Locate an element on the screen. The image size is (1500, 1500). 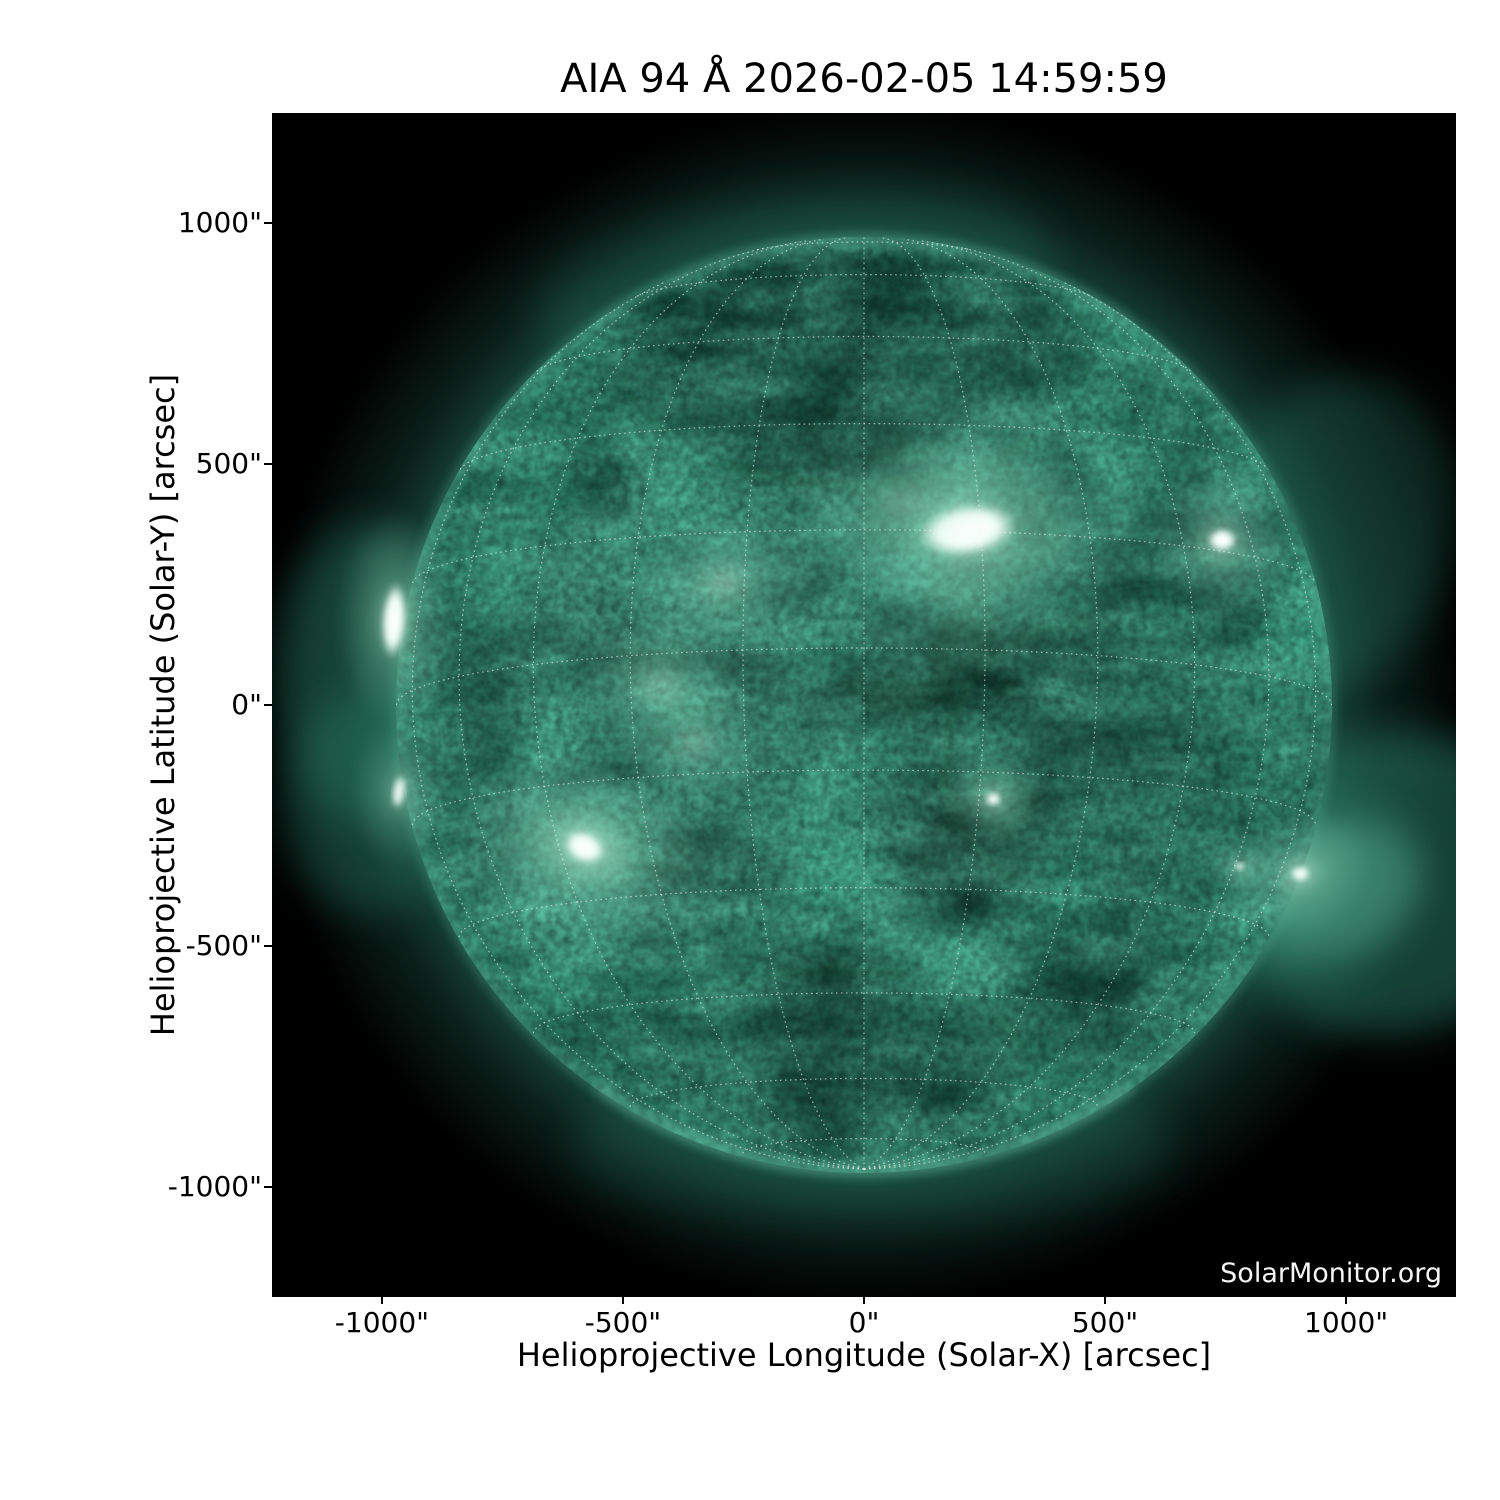
AR-south-swirl is located at coordinates (695, 744).